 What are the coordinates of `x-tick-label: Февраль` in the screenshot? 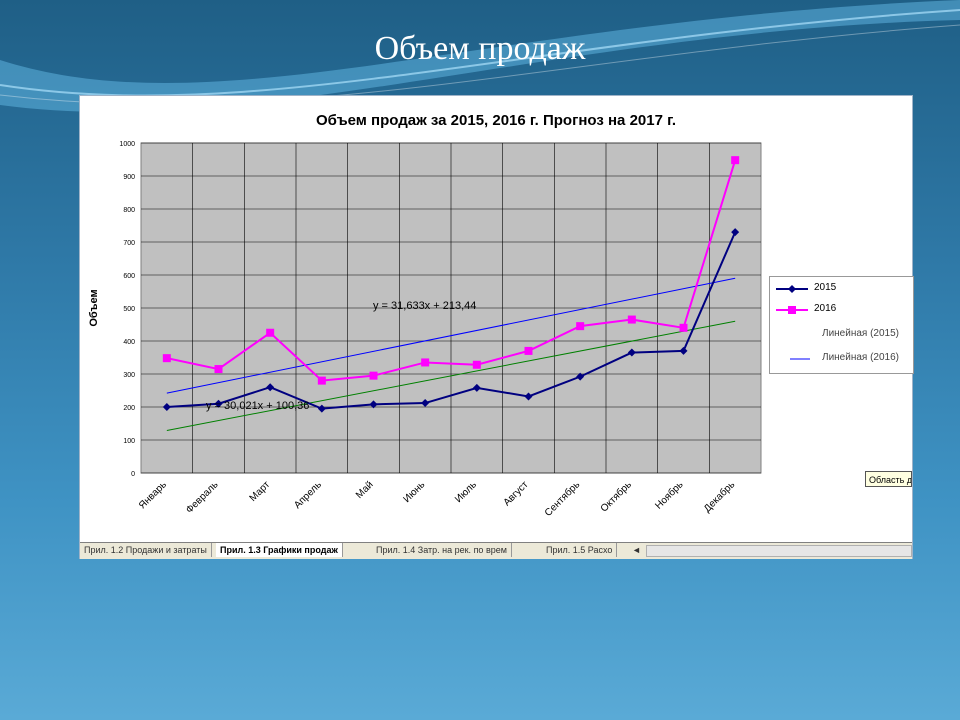 It's located at (202, 497).